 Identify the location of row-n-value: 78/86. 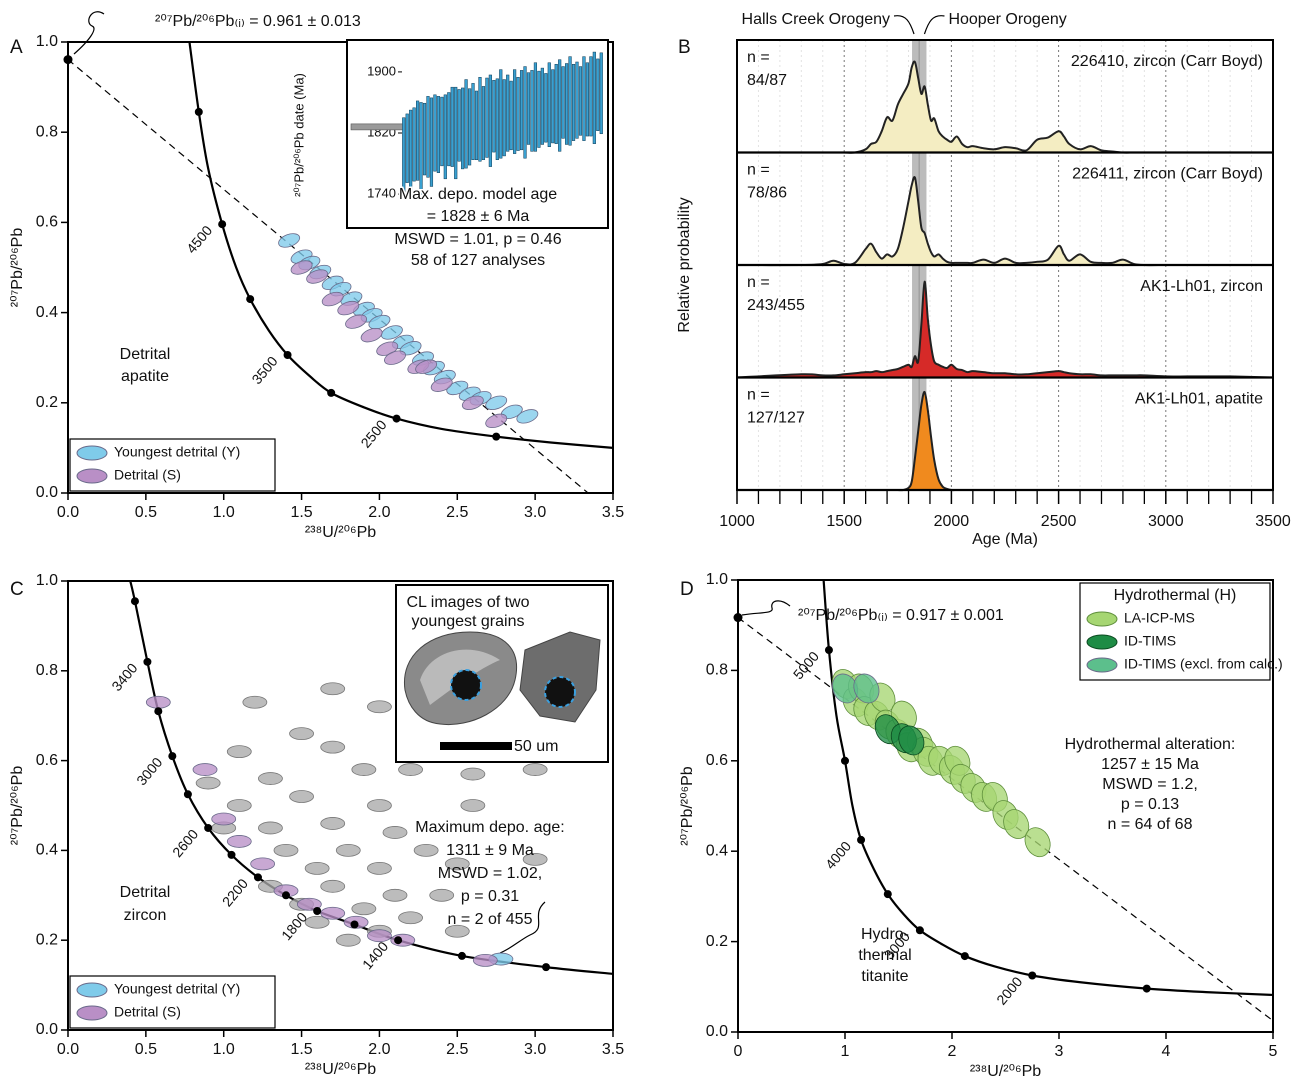
(767, 193).